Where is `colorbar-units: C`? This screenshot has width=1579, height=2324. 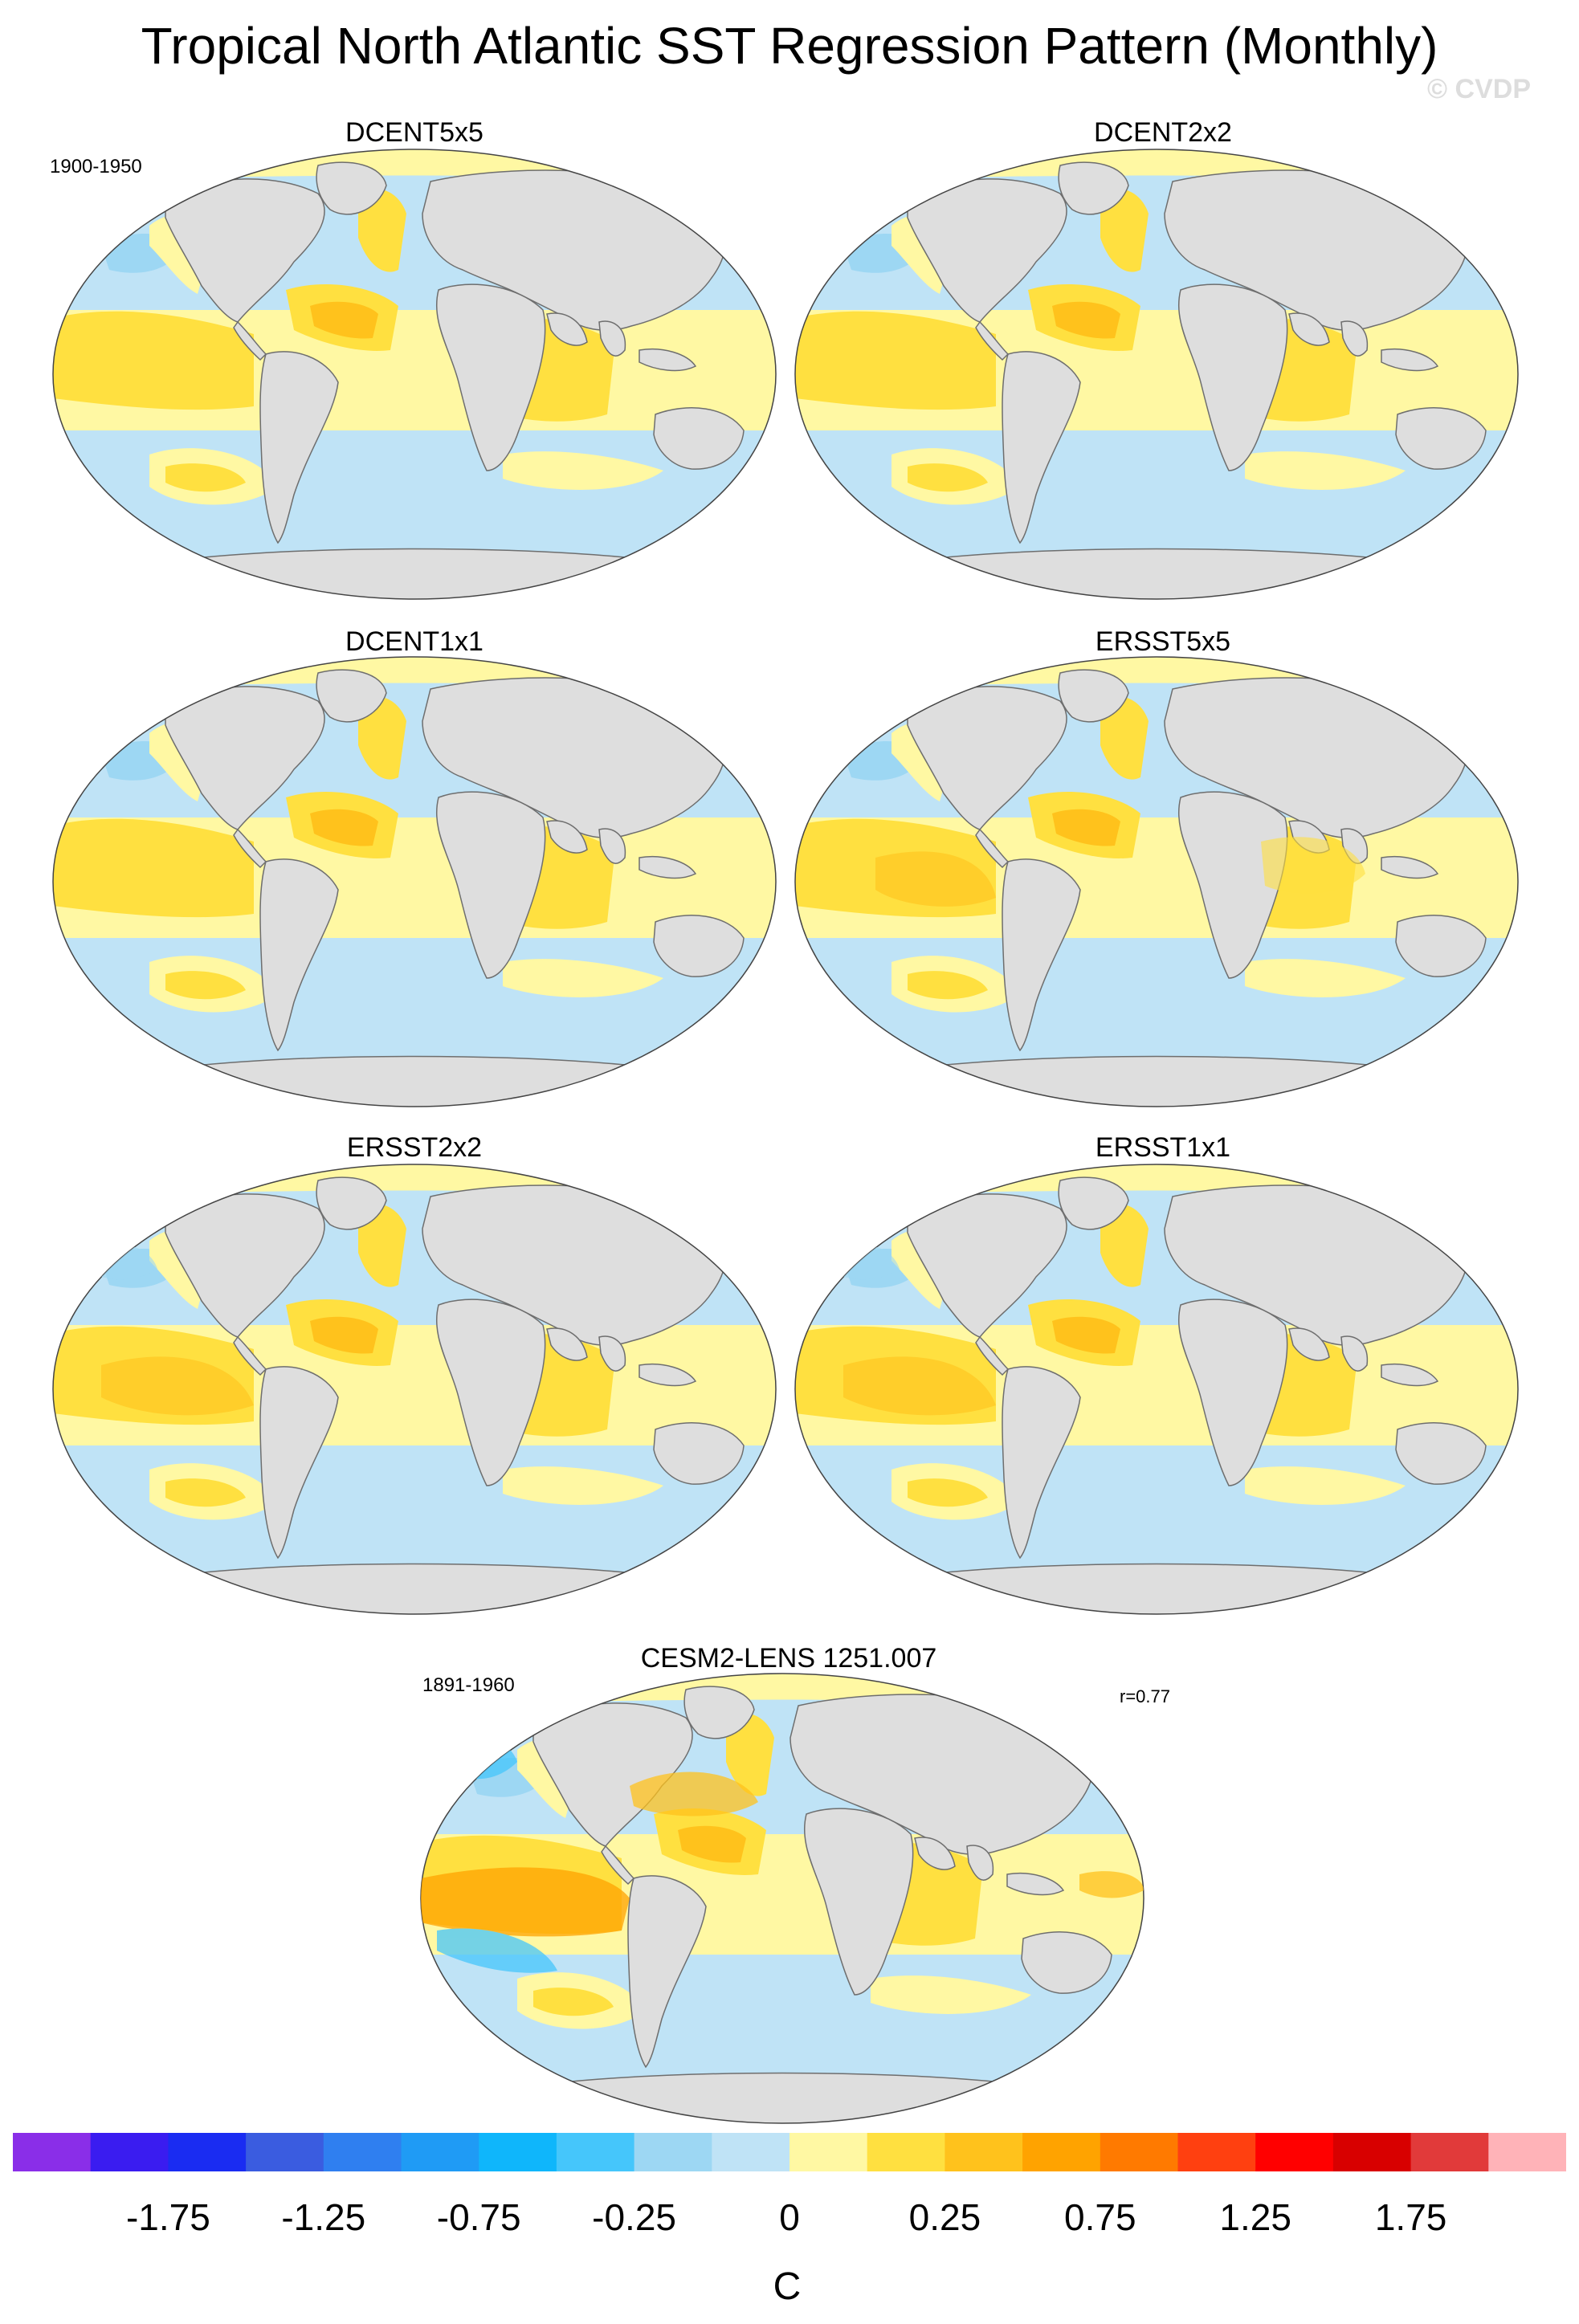 colorbar-units: C is located at coordinates (787, 2287).